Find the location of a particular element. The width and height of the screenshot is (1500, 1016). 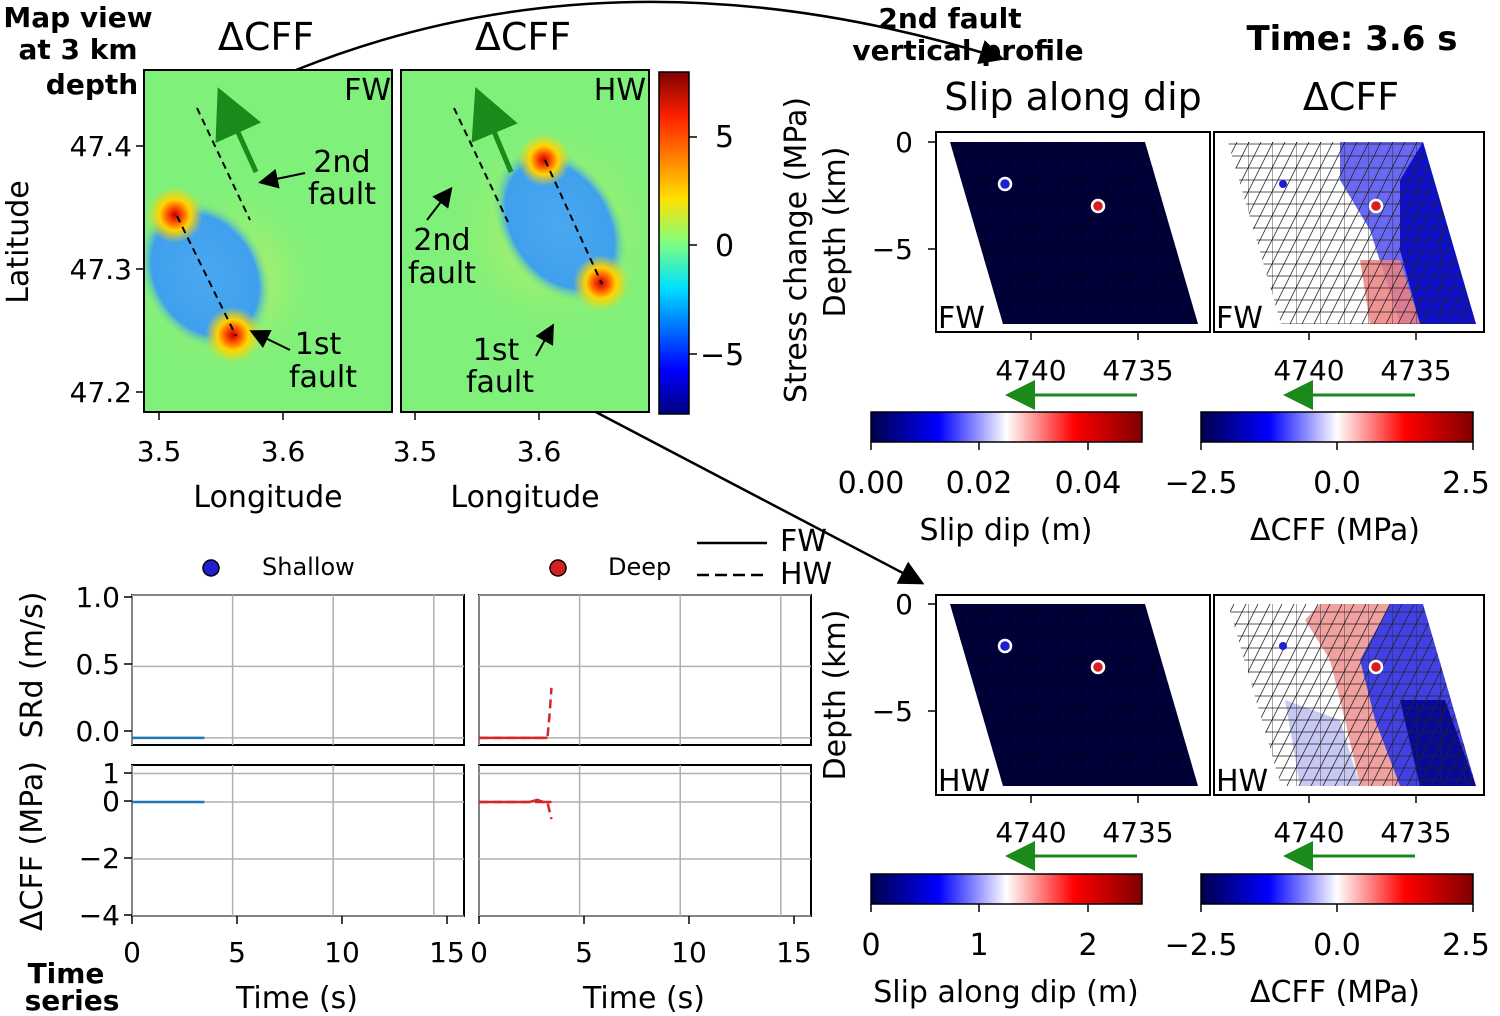

profile-top-ylabel: Depth (km) is located at coordinates (835, 232).